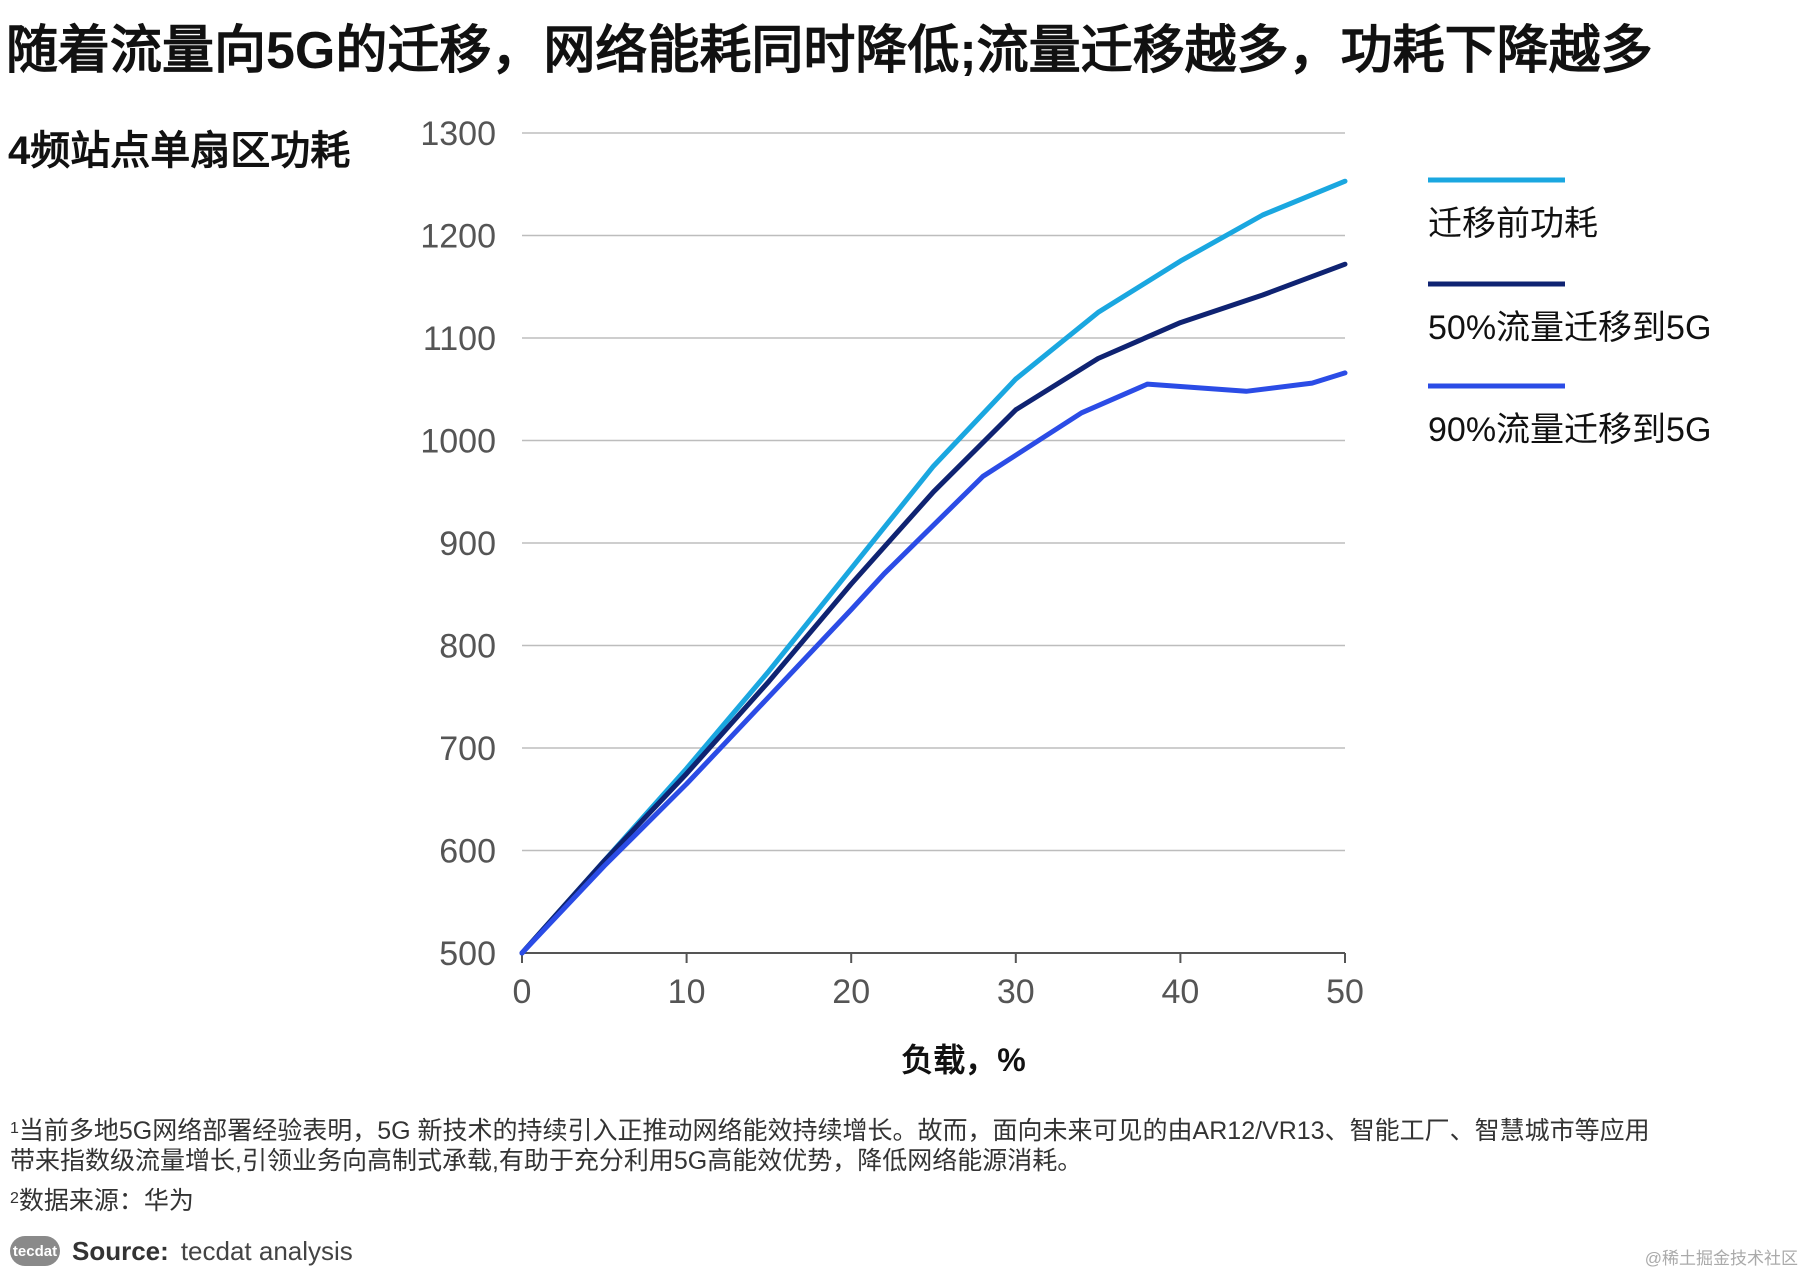 This screenshot has height=1269, width=1814. Describe the element at coordinates (851, 992) in the screenshot. I see `x-tick-label: 20` at that location.